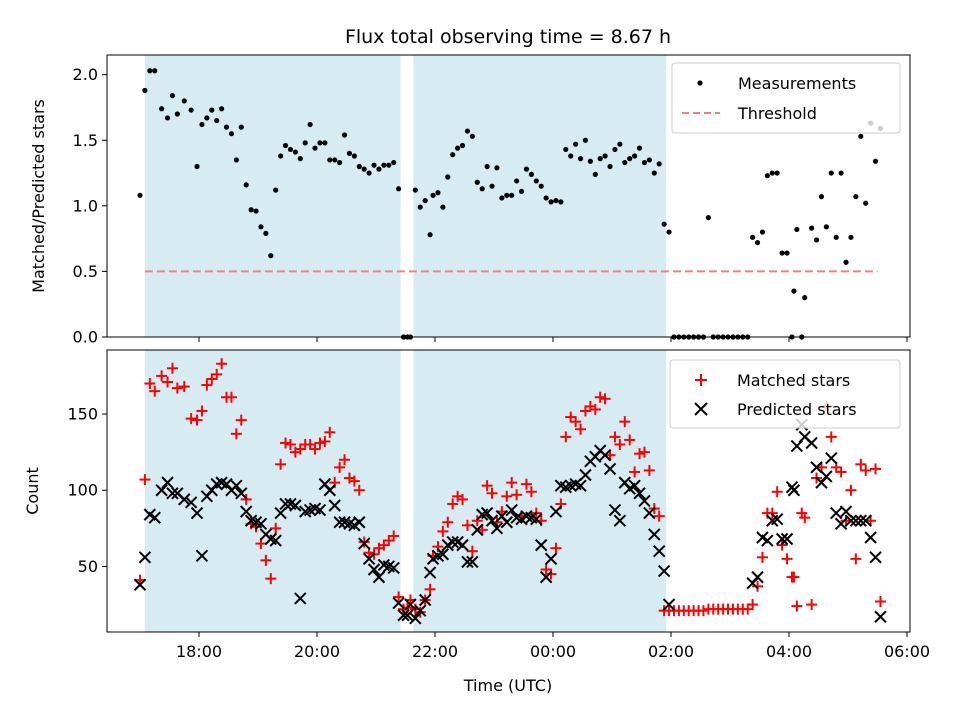 Image resolution: width=960 pixels, height=720 pixels. Describe the element at coordinates (507, 685) in the screenshot. I see `x-axis-label: Time (UTC)` at that location.